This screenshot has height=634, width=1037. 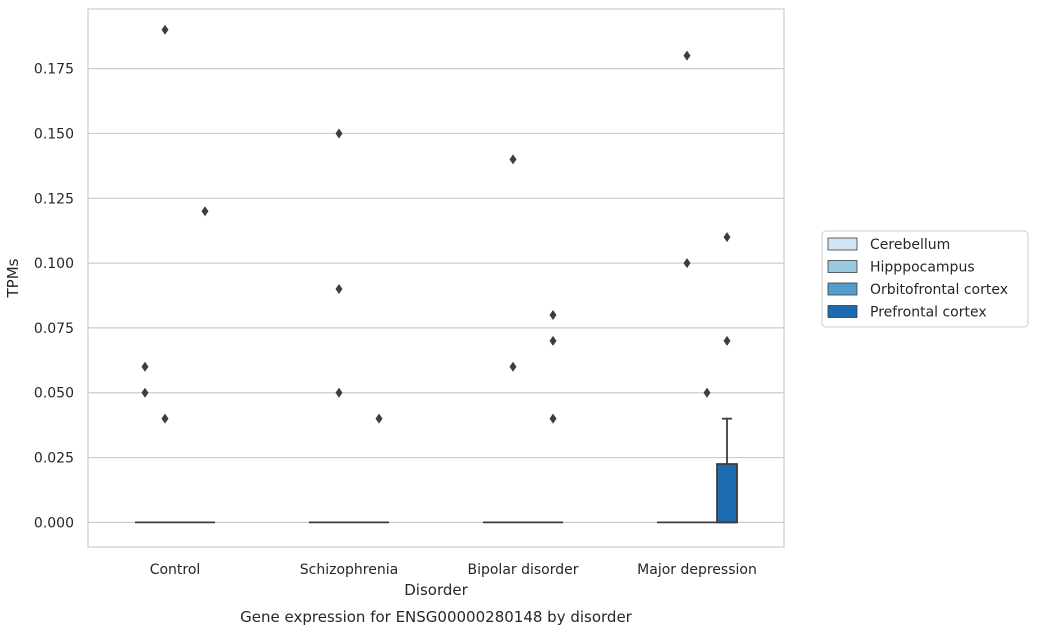 I want to click on y-tick-label: 0.000, so click(x=54, y=523).